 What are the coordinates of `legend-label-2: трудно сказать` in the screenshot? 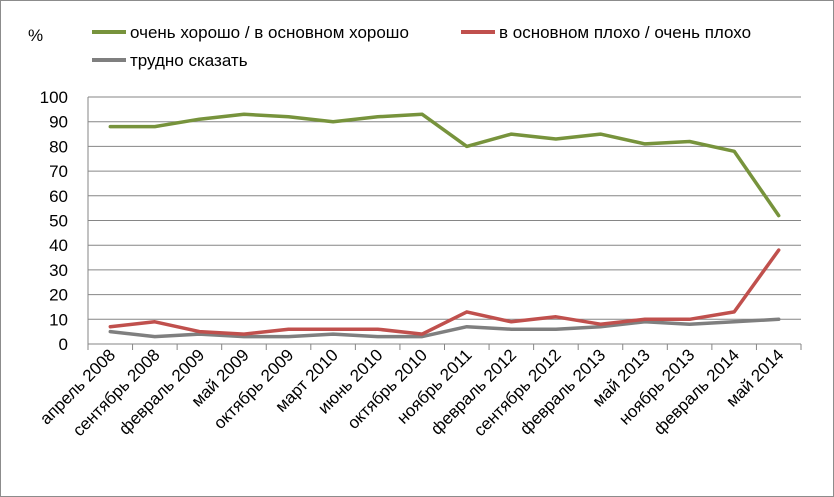 It's located at (189, 60).